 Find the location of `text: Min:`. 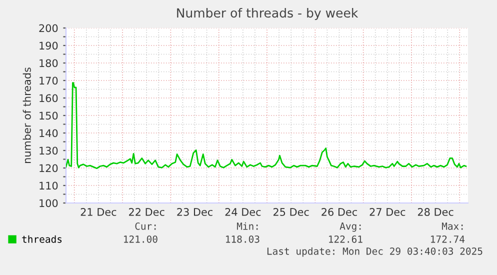

text: Min: is located at coordinates (247, 226).